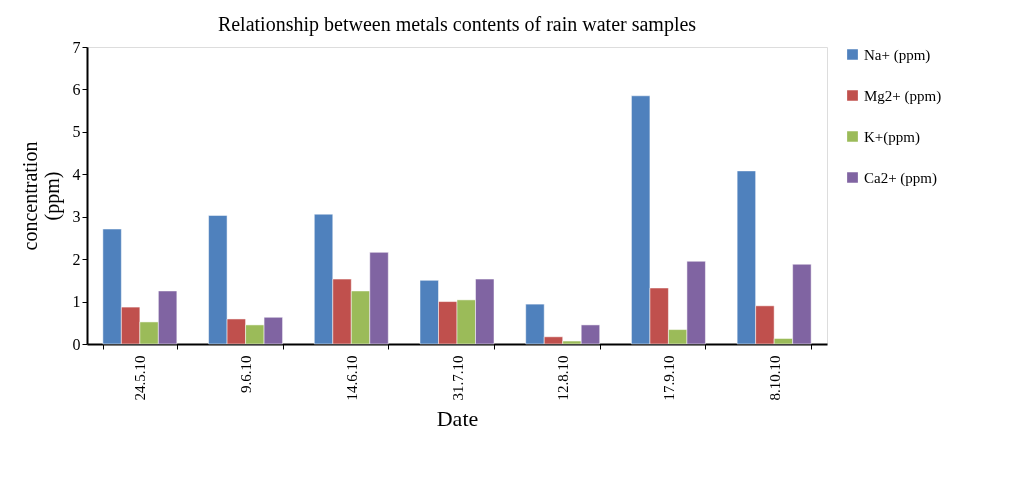 This screenshot has width=1027, height=493. What do you see at coordinates (41, 196) in the screenshot?
I see `y-axis-title: concentration (ppm)` at bounding box center [41, 196].